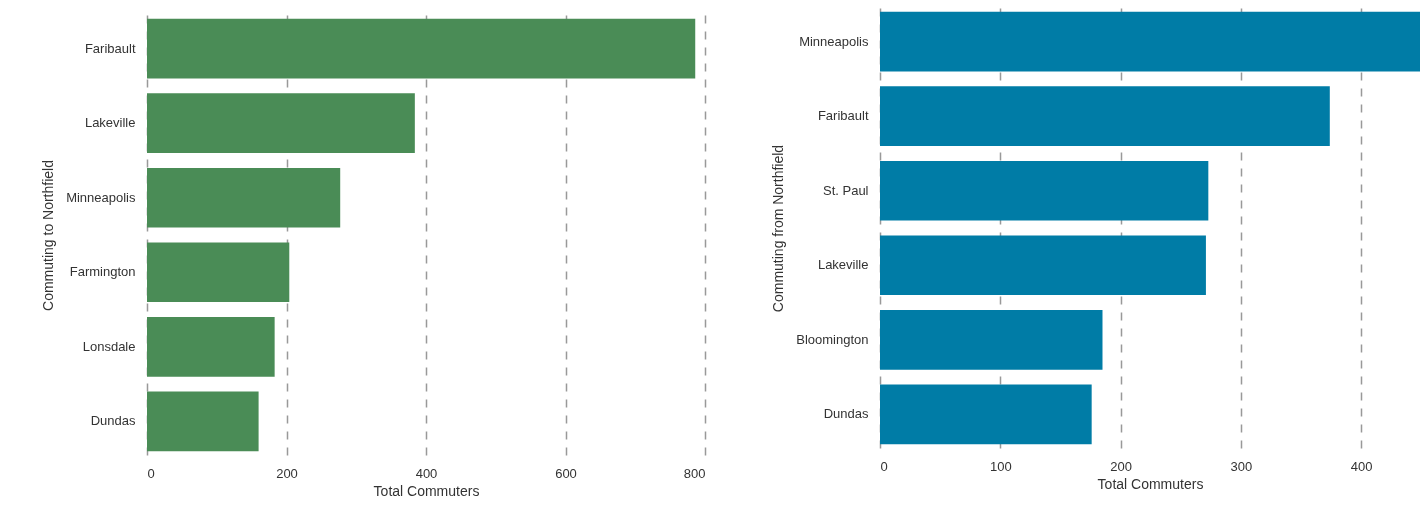  Describe the element at coordinates (694, 473) in the screenshot. I see `x-tick-label: 800` at that location.